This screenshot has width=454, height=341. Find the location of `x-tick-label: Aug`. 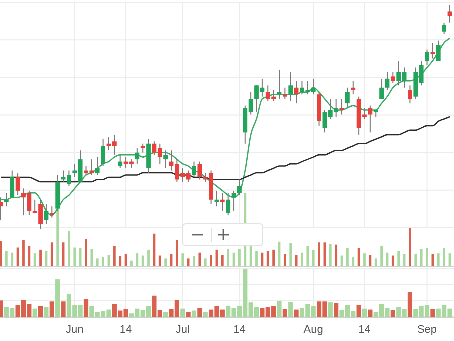

x-tick-label: Aug is located at coordinates (314, 330).